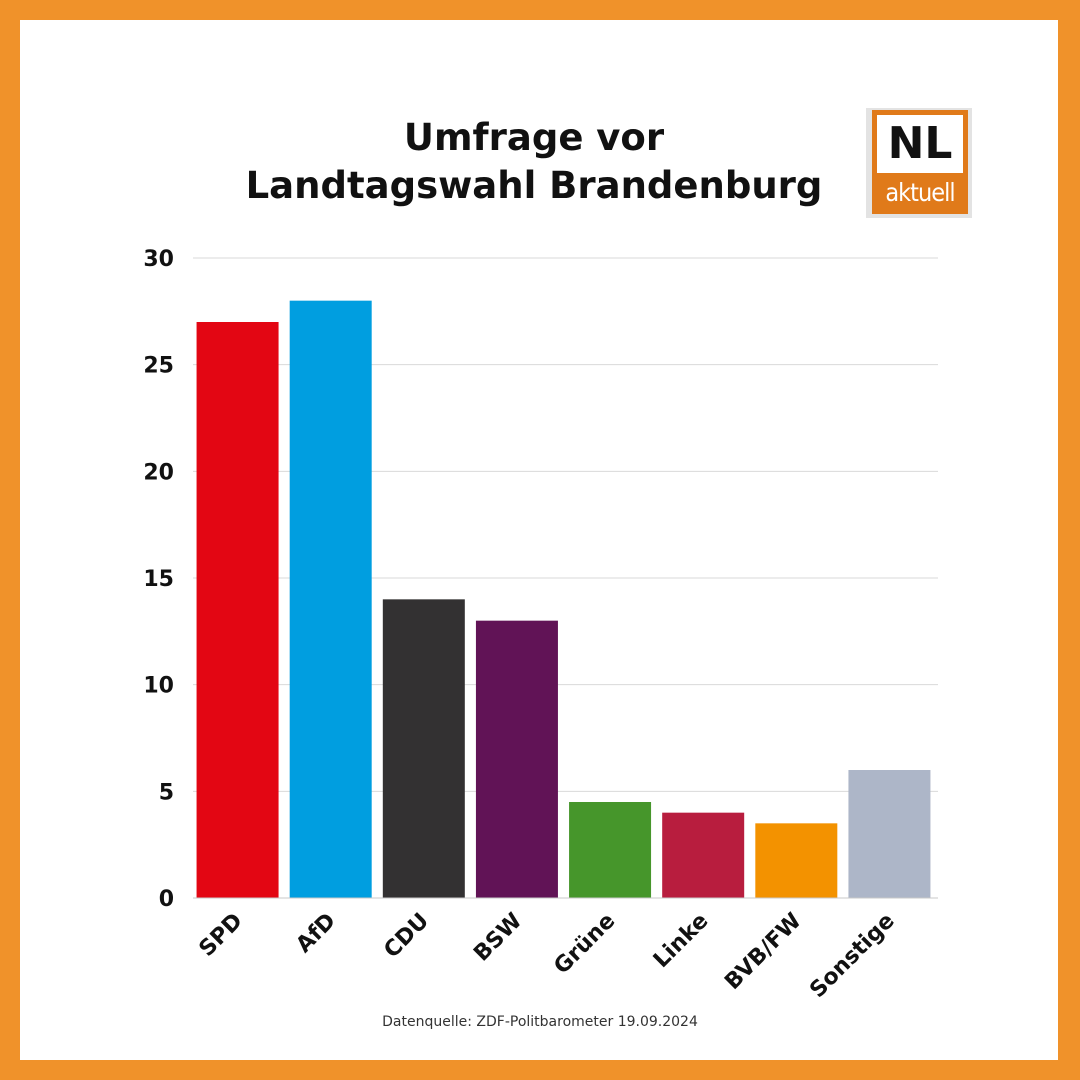 The height and width of the screenshot is (1080, 1080). What do you see at coordinates (852, 956) in the screenshot?
I see `x-tick-label: Sonstige` at bounding box center [852, 956].